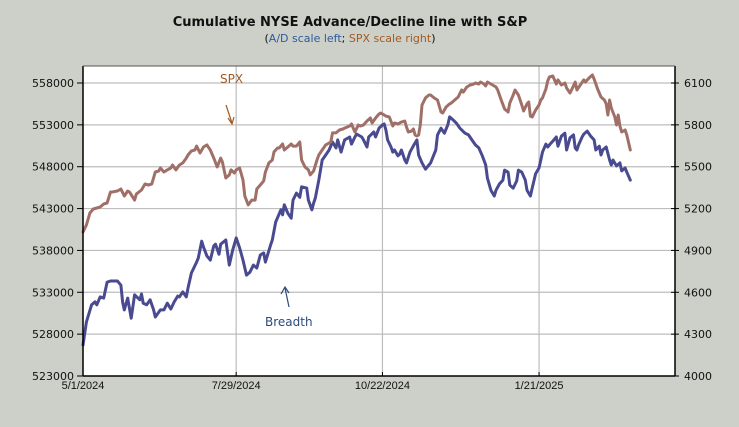 The image size is (739, 427). I want to click on breadth-annotation-arrow, so click(287, 297).